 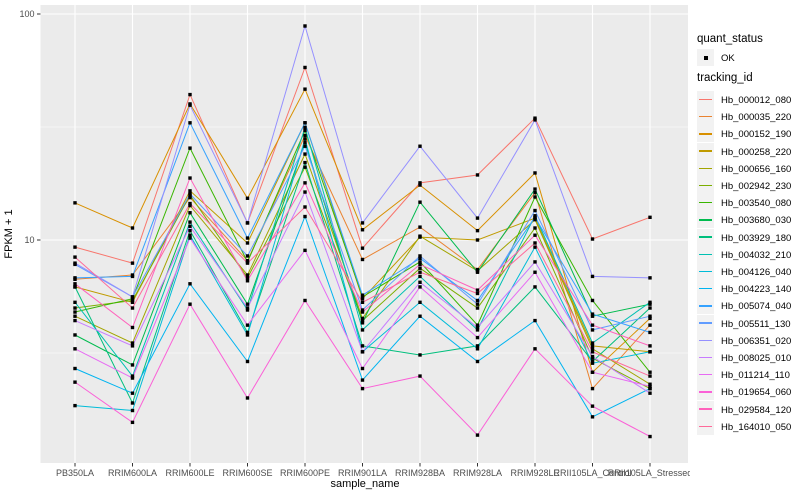 I want to click on x-tick-label: RRIM600LE, so click(x=189, y=473).